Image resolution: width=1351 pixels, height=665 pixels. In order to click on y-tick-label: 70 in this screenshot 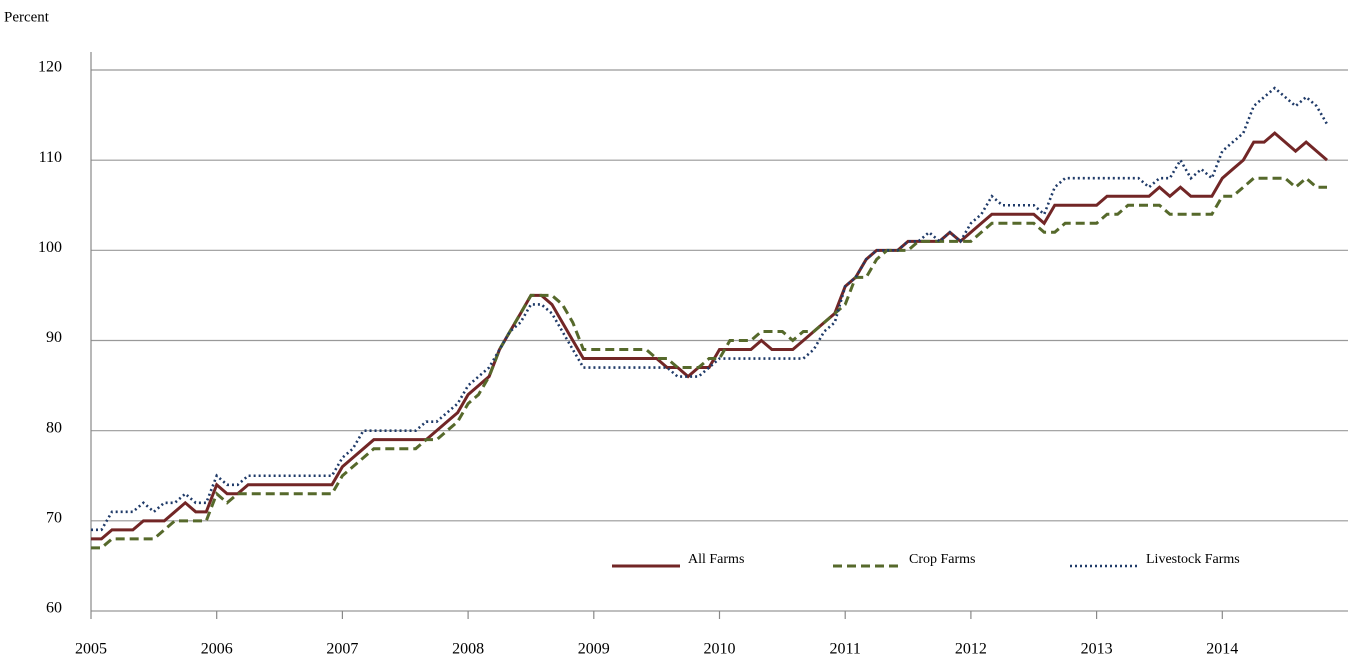, I will do `click(54, 518)`.